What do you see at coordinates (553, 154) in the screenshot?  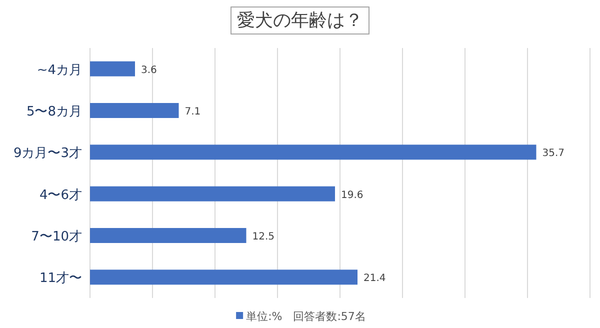 I see `data-label: 35.7` at bounding box center [553, 154].